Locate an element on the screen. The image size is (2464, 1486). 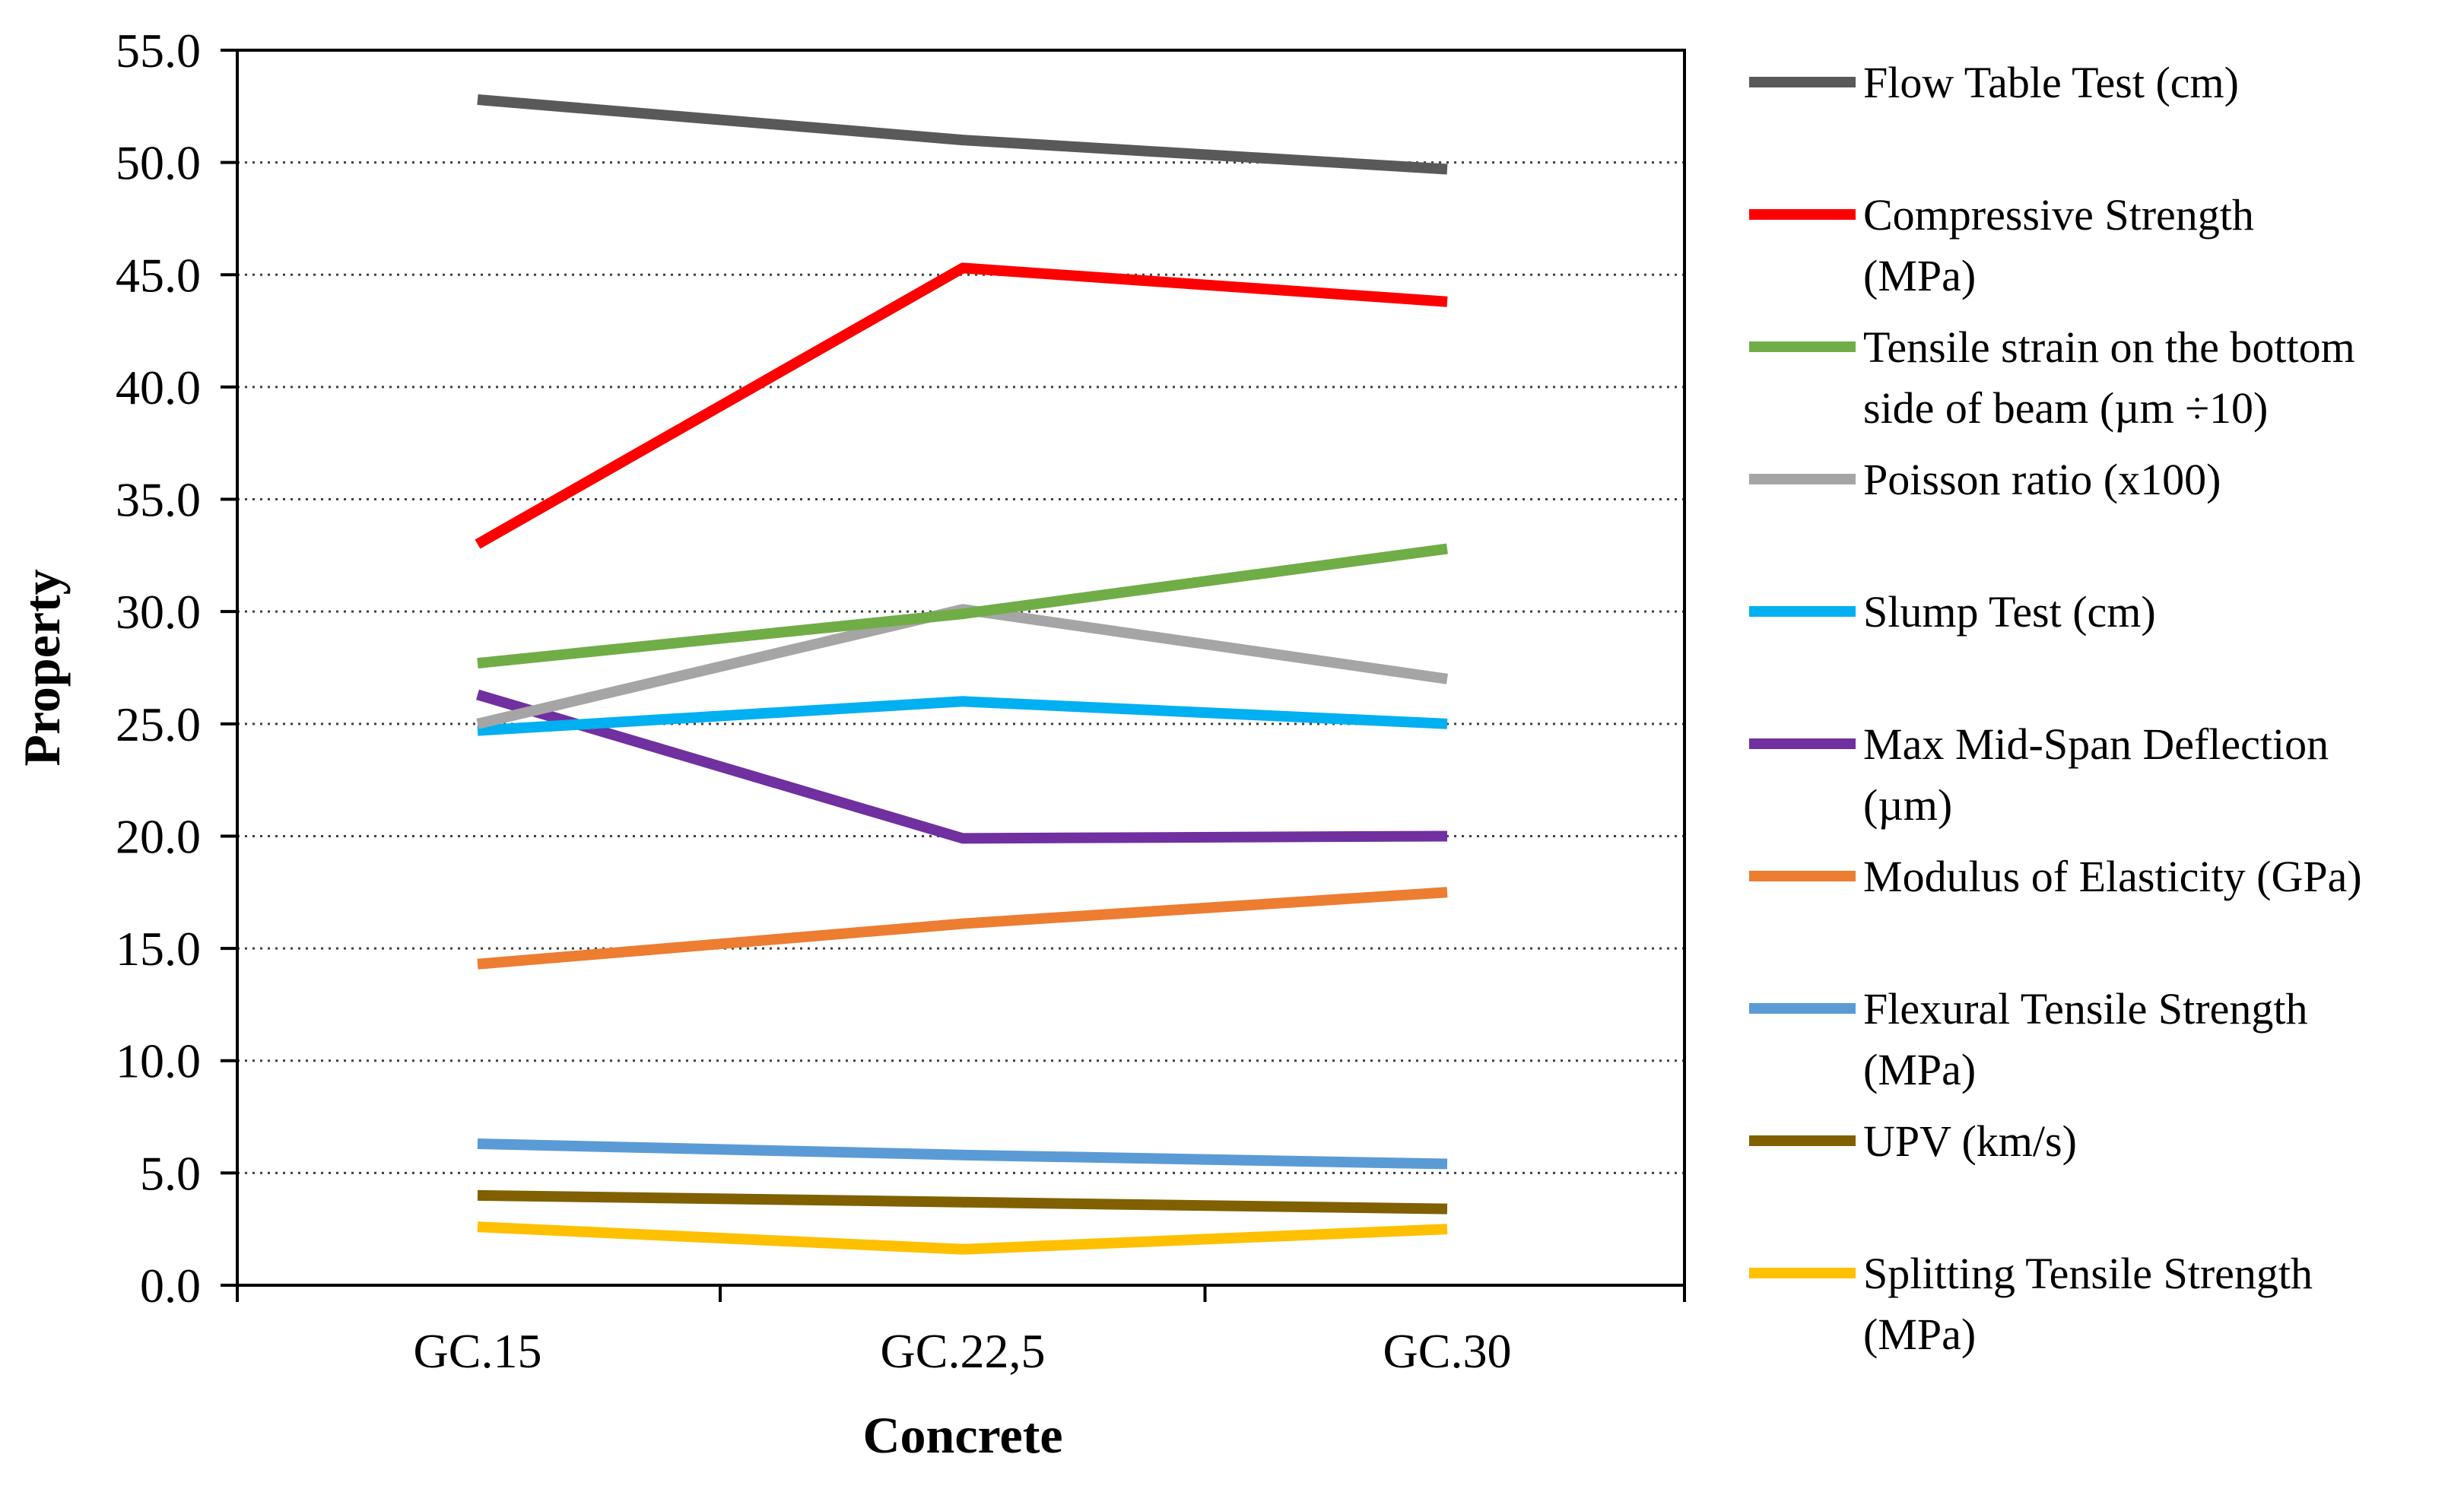
legend-item: Flow Table Test (cm) is located at coordinates (1994, 82).